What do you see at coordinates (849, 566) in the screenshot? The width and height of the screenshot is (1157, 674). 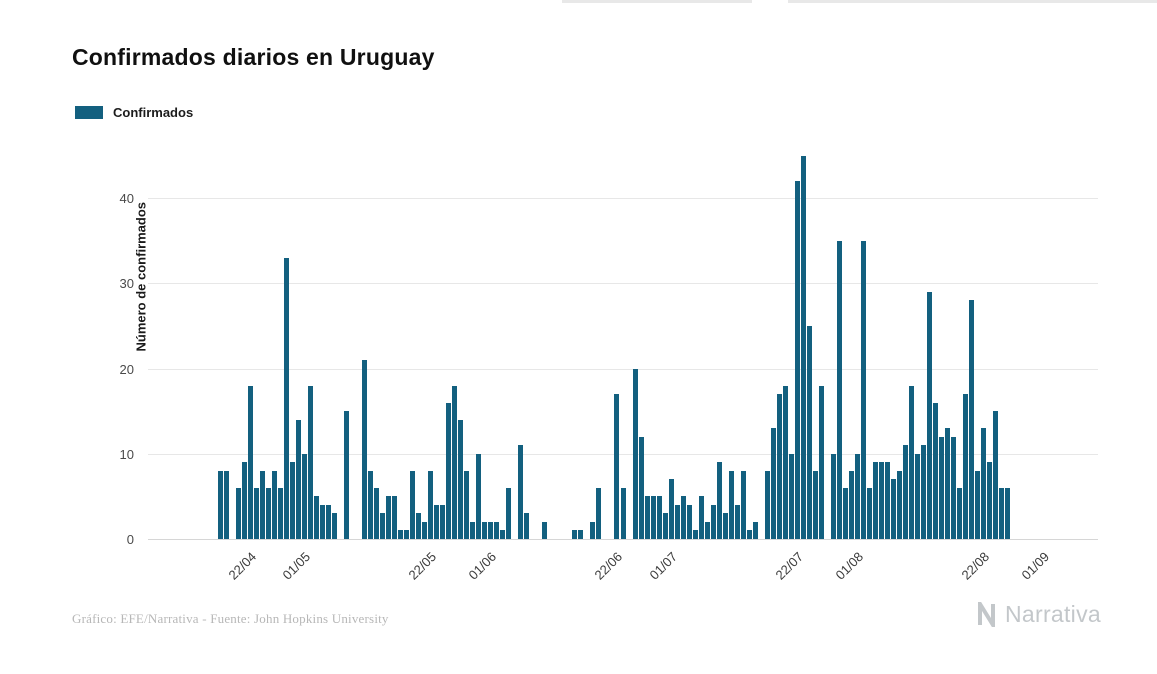 I see `x-tick-label: 01/08` at bounding box center [849, 566].